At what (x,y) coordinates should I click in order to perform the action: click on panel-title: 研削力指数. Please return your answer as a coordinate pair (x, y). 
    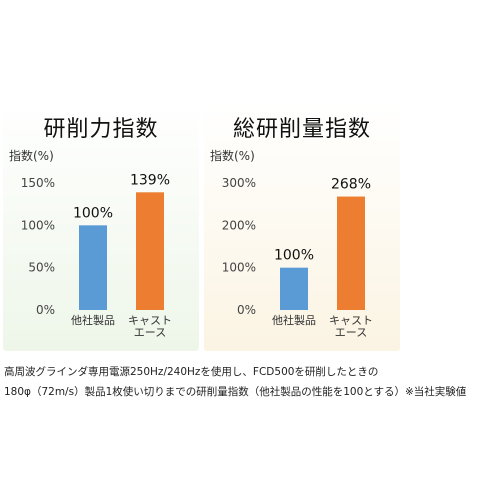
    Looking at the image, I should click on (101, 129).